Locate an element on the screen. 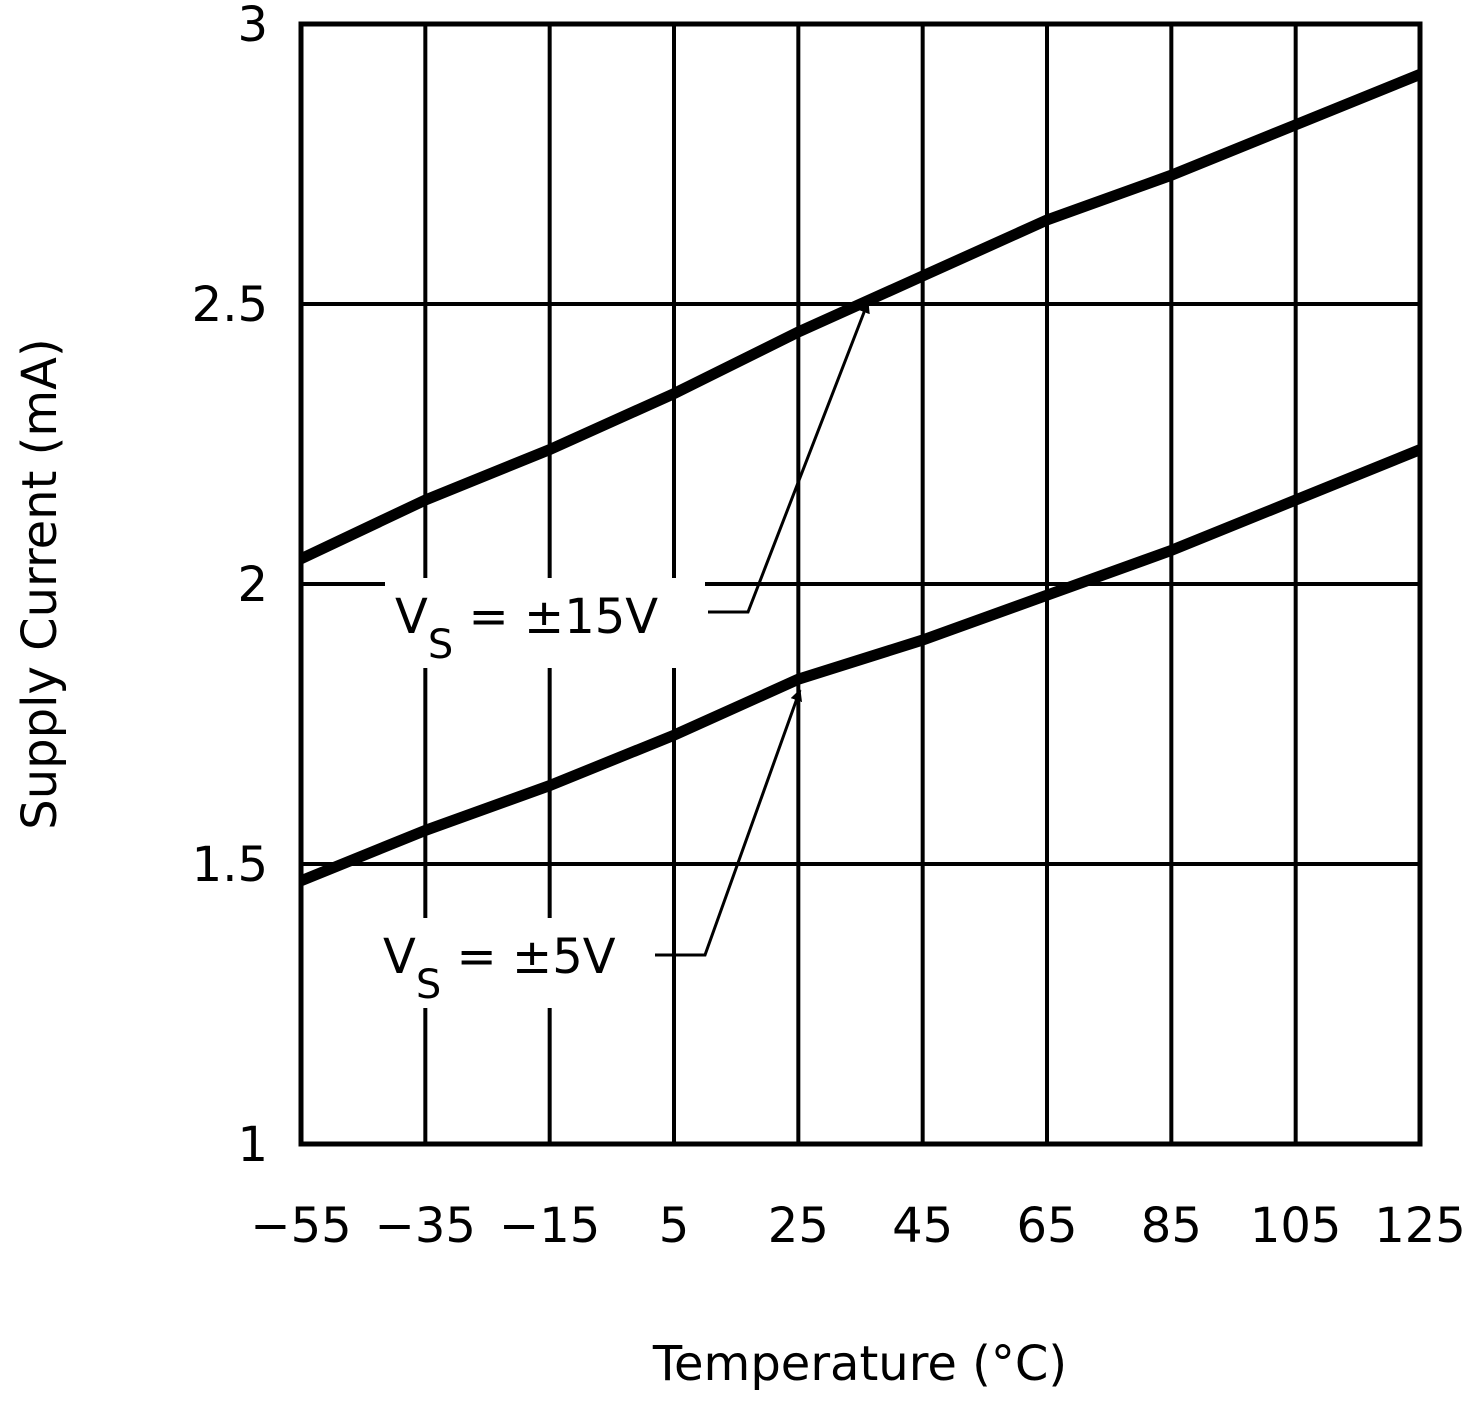 The width and height of the screenshot is (1462, 1407). x-tick-label: 45 is located at coordinates (922, 1226).